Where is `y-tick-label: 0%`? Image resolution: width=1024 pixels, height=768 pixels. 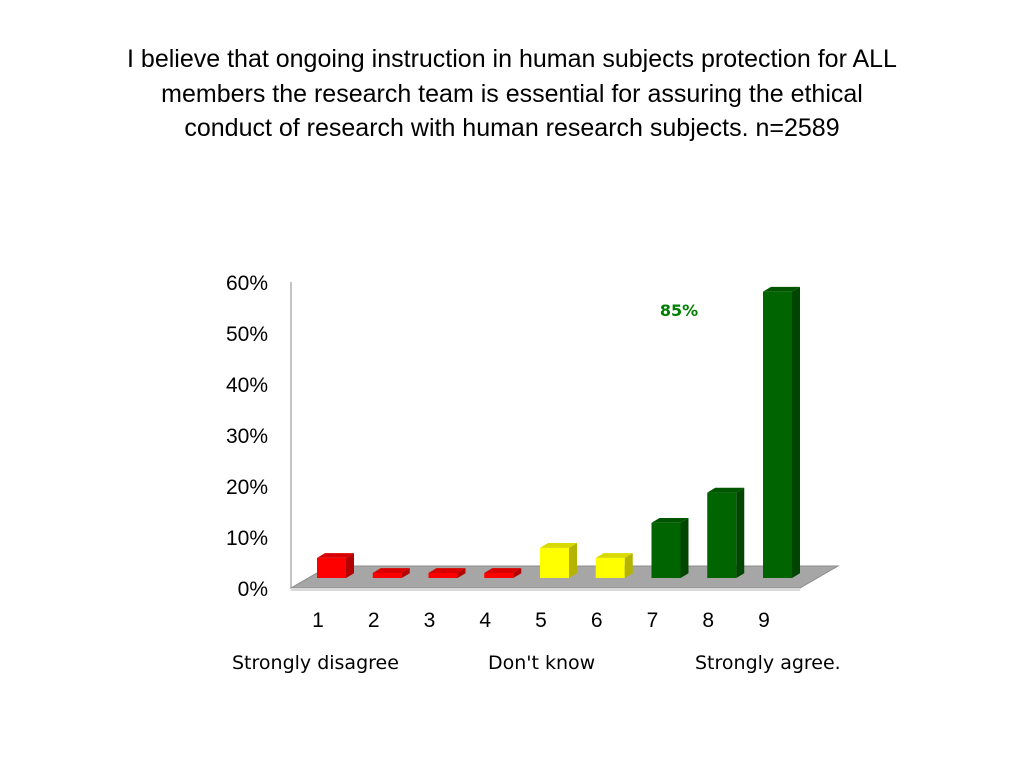
y-tick-label: 0% is located at coordinates (253, 589).